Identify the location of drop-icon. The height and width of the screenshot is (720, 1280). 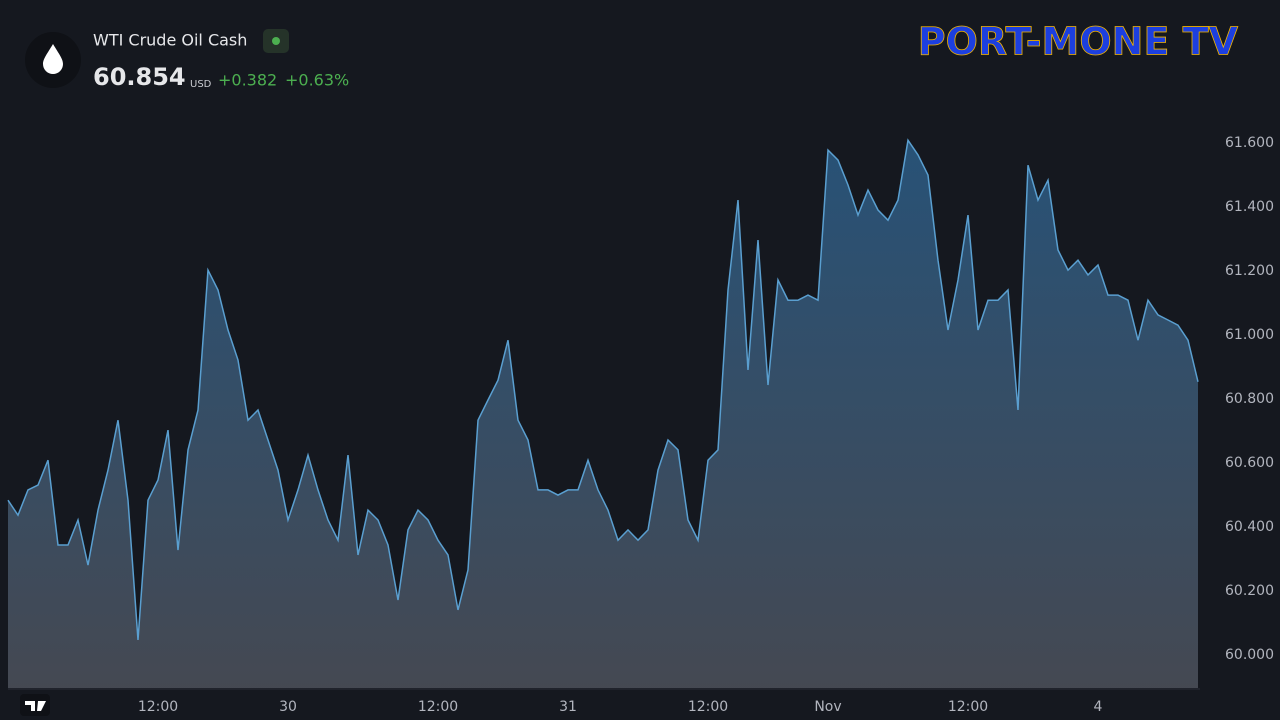
(53, 59).